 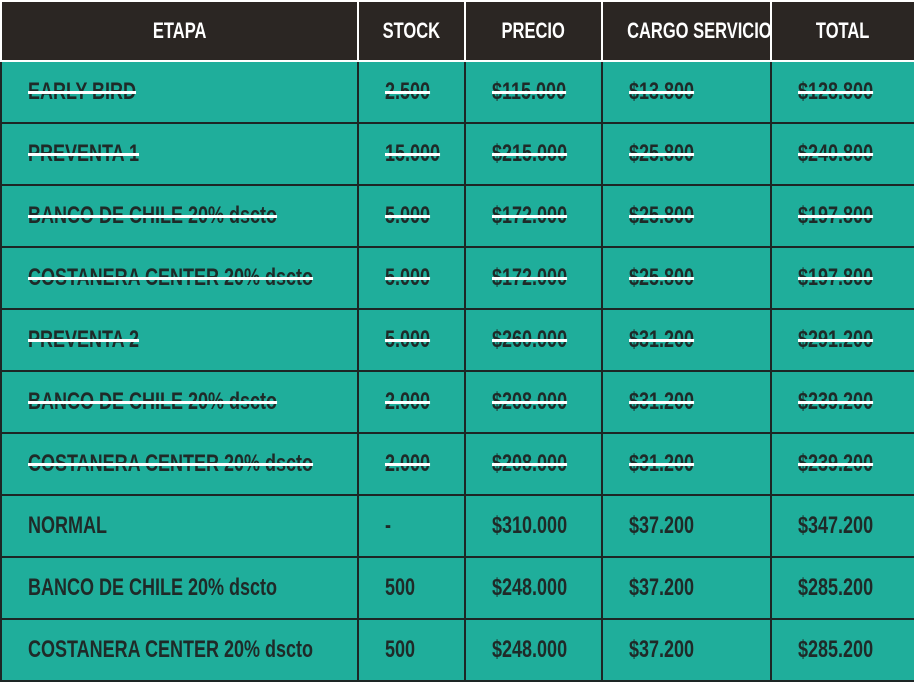 What do you see at coordinates (530, 277) in the screenshot?
I see `table-cell-text: $172.000` at bounding box center [530, 277].